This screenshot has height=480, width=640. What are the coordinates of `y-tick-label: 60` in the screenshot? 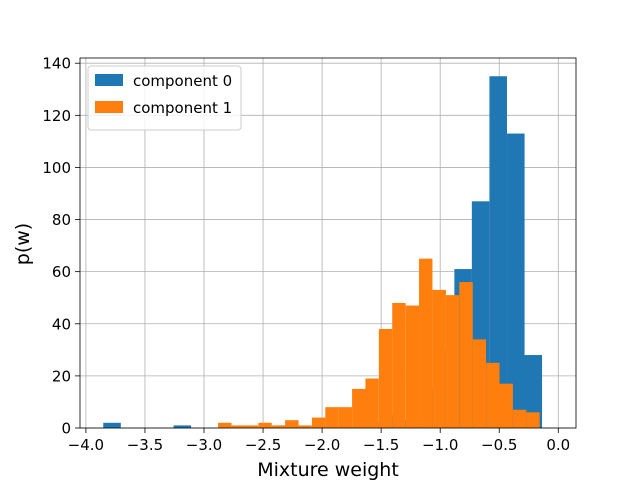 It's located at (61, 272).